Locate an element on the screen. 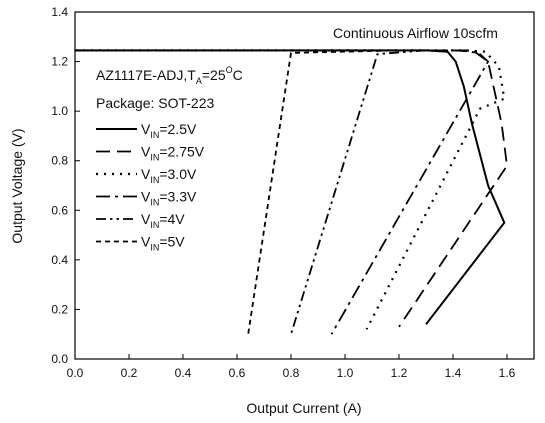  legend-label: VIN=3.3V is located at coordinates (169, 198).